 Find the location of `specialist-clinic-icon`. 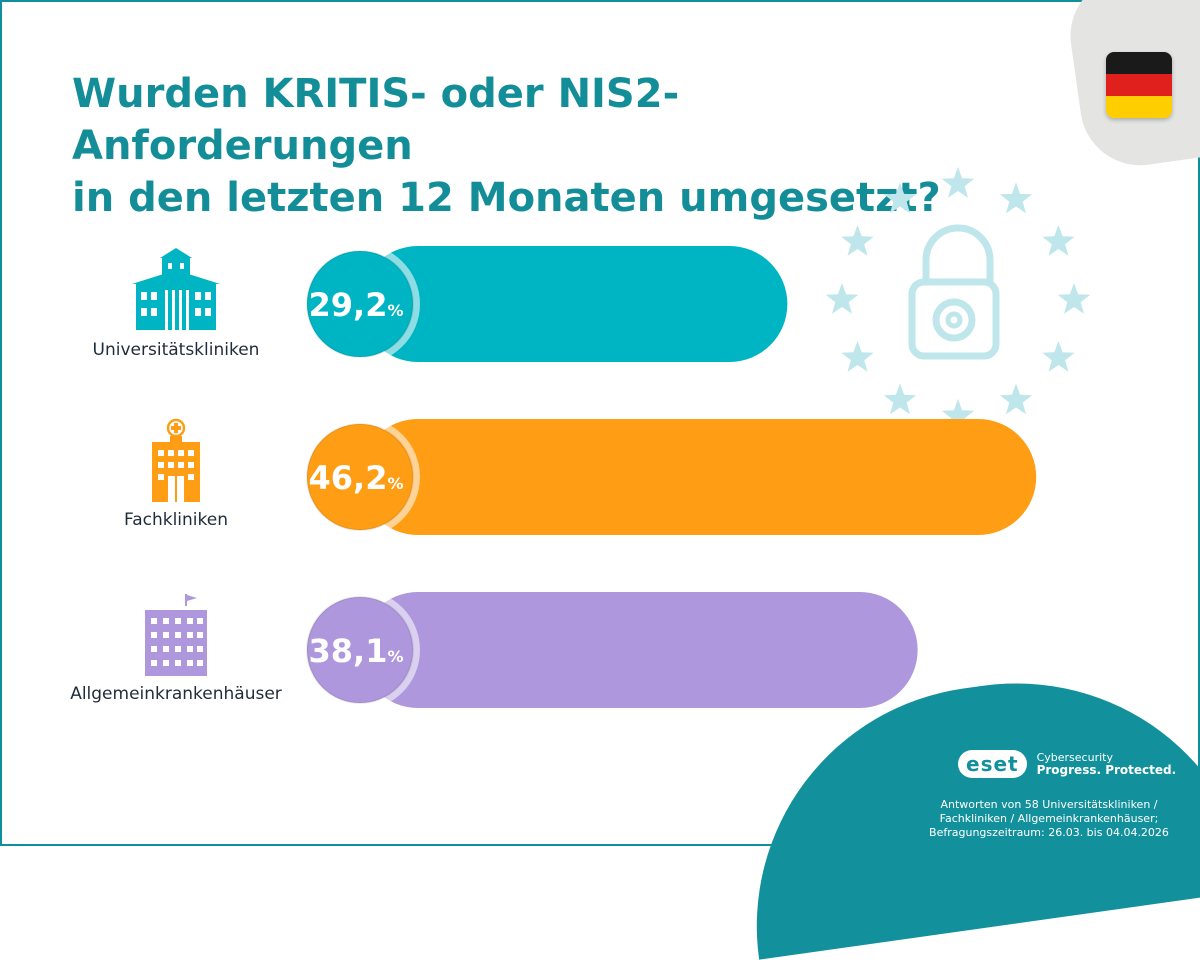

specialist-clinic-icon is located at coordinates (176, 460).